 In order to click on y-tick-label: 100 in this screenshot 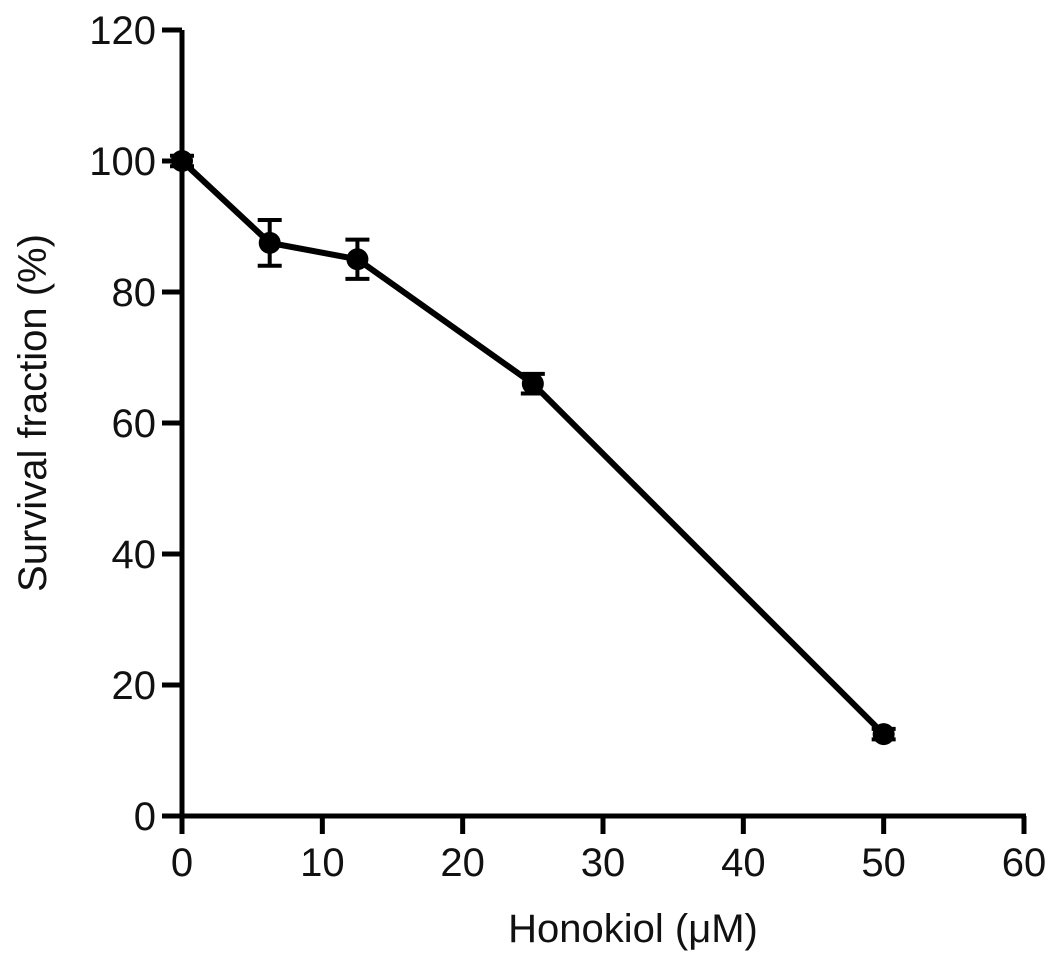, I will do `click(122, 162)`.